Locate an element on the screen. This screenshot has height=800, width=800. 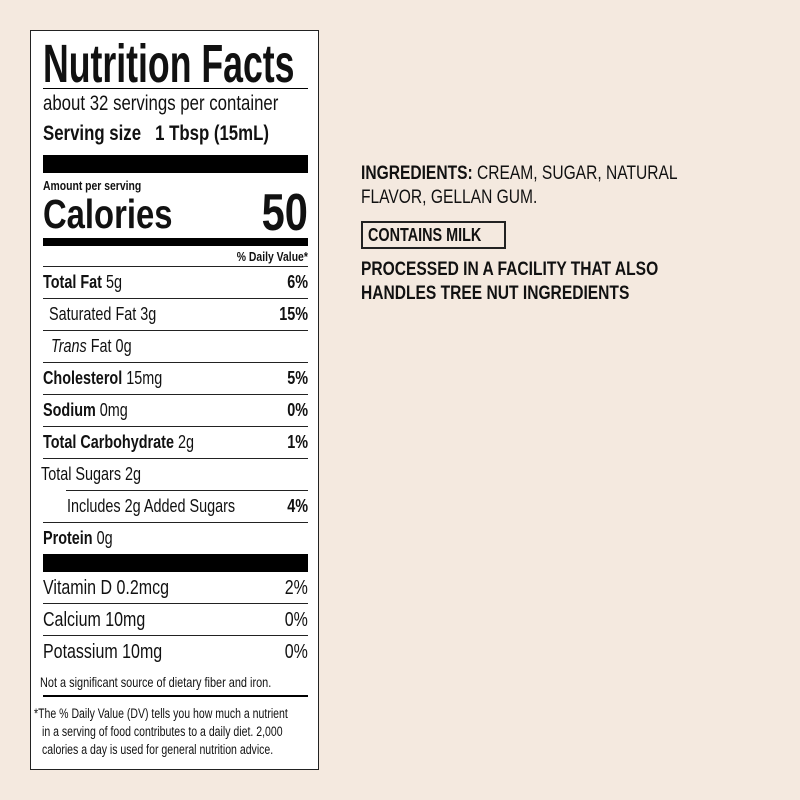
nutrient-row-trans-fat: Trans Fat 0g is located at coordinates (175, 347).